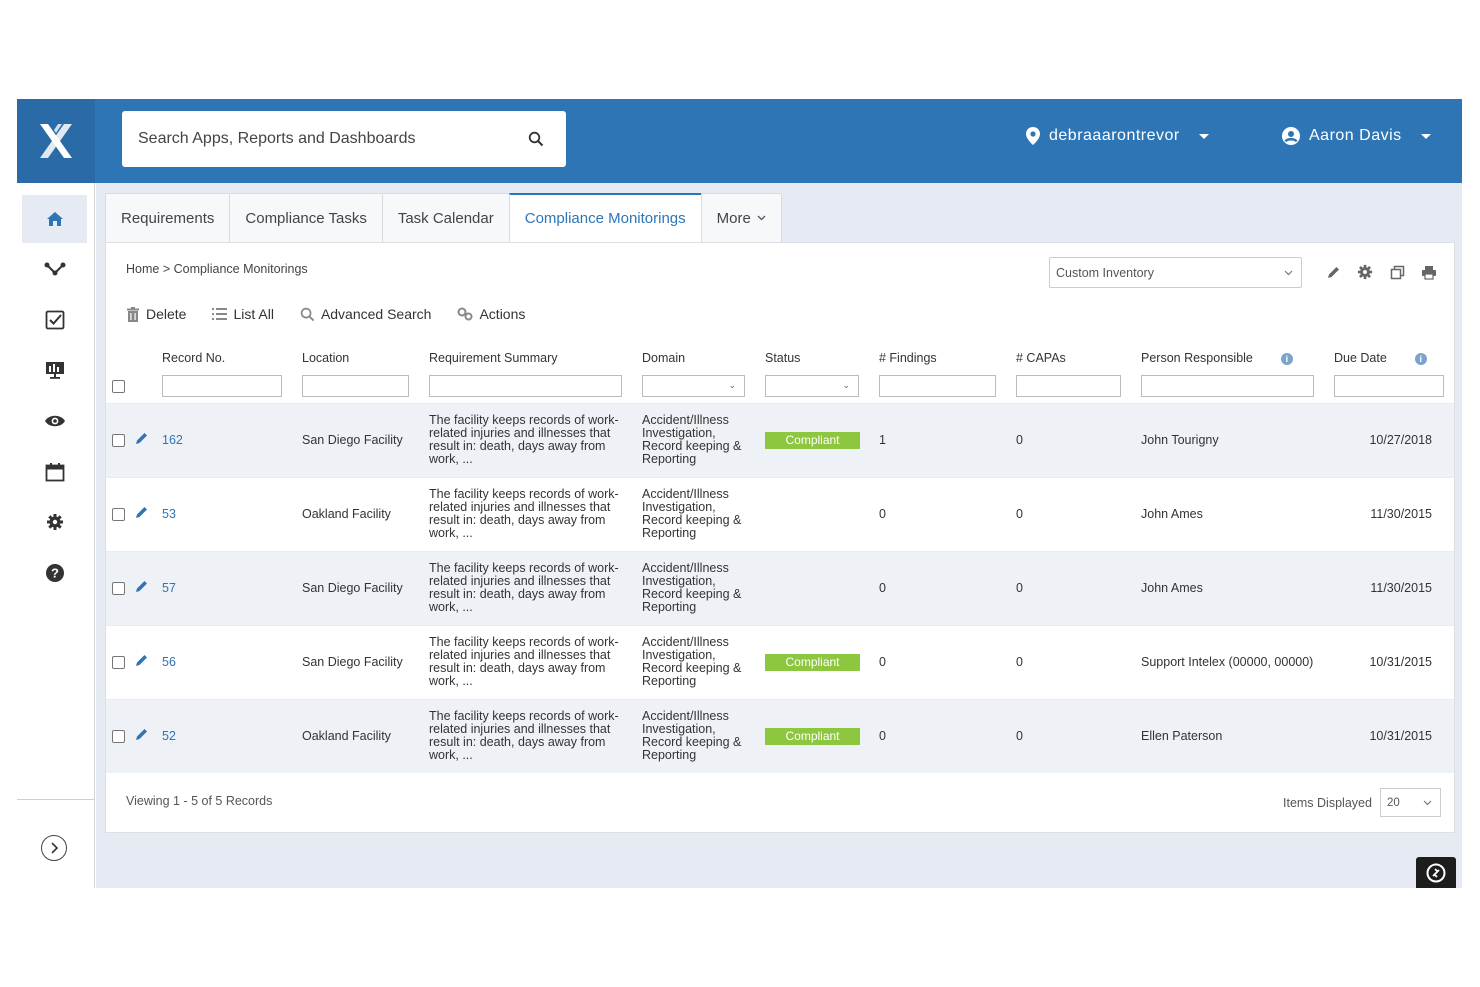  What do you see at coordinates (1041, 358) in the screenshot?
I see `col-capas: # CAPAs` at bounding box center [1041, 358].